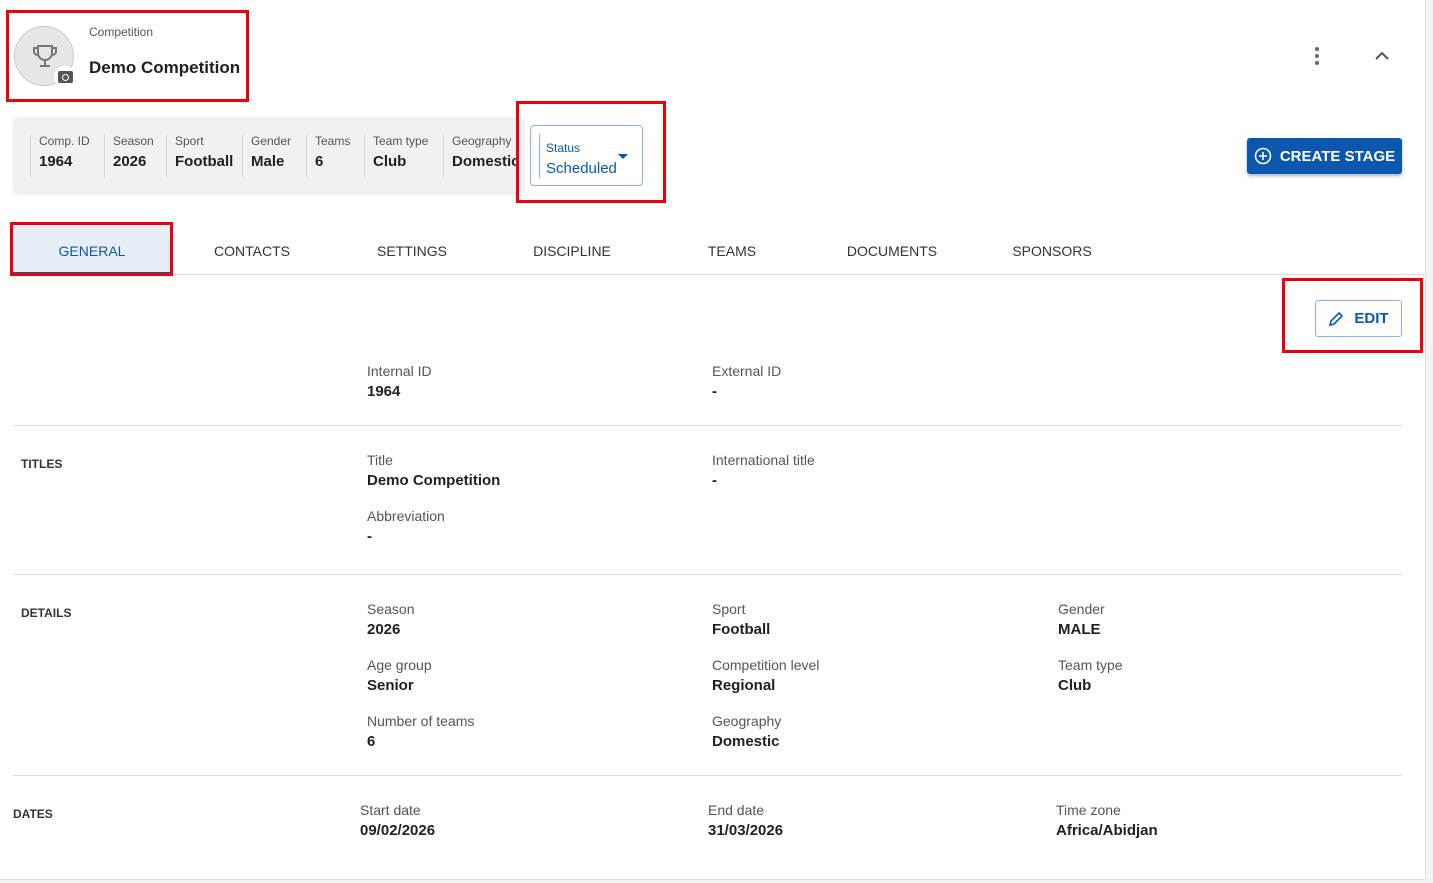 This screenshot has height=883, width=1433. Describe the element at coordinates (1382, 58) in the screenshot. I see `collapse-chevron-icon` at that location.